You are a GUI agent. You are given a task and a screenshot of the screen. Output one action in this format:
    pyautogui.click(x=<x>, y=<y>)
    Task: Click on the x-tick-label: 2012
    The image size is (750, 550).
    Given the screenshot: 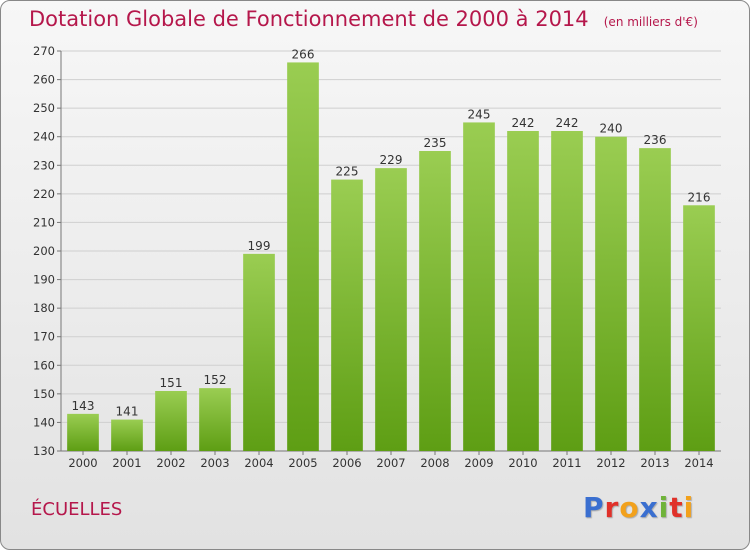 What is the action you would take?
    pyautogui.click(x=610, y=463)
    